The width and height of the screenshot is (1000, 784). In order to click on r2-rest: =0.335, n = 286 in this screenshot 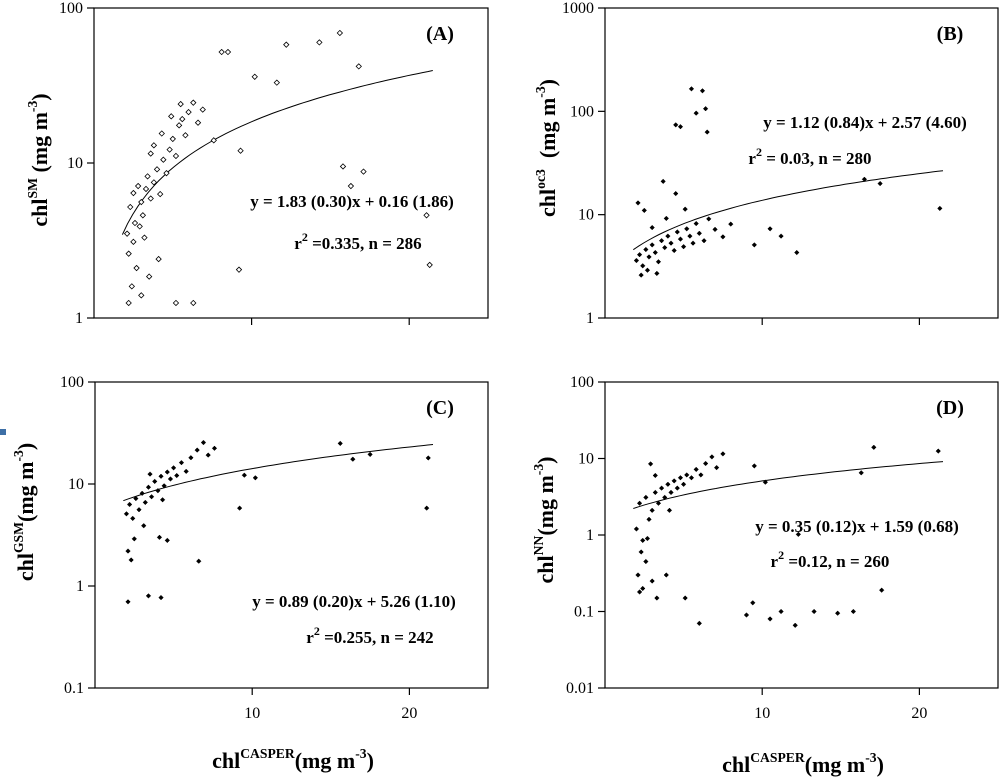, I will do `click(365, 243)`.